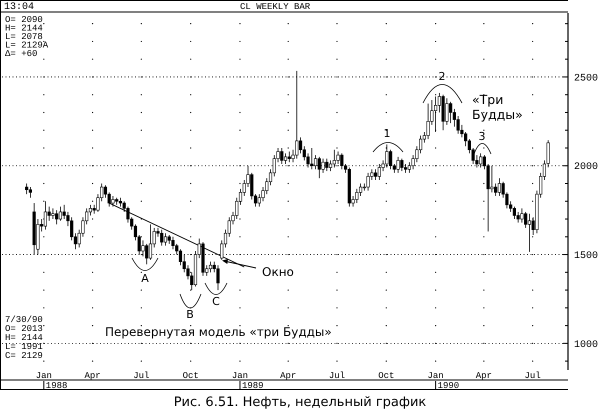 This screenshot has width=600, height=413. I want to click on y-tick-label: 2000, so click(586, 168).